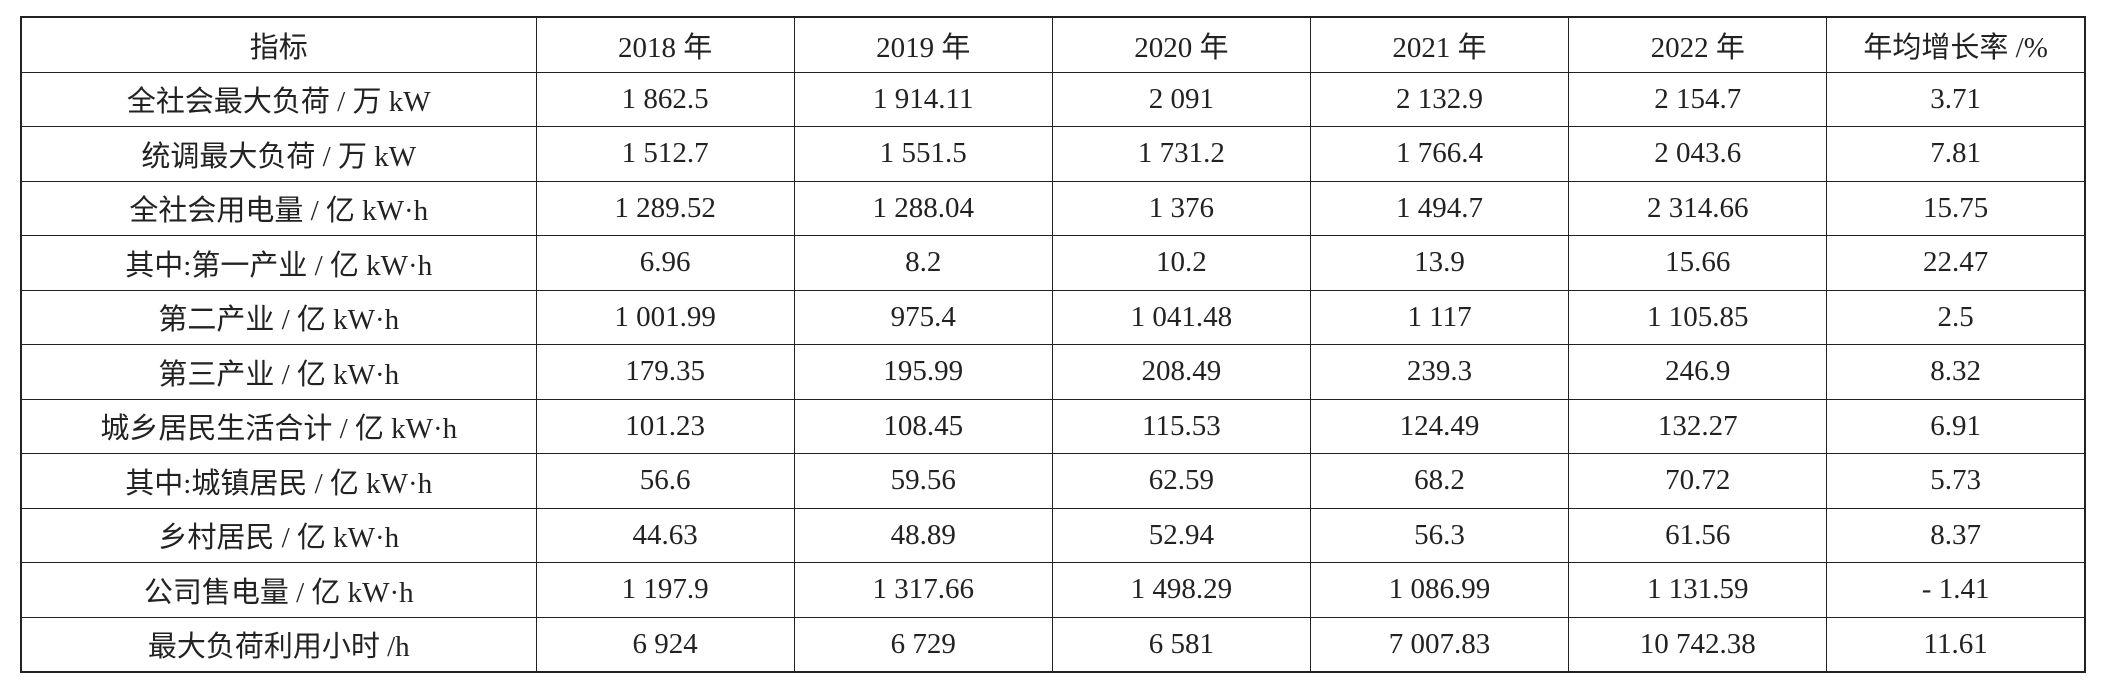 The image size is (2107, 698). I want to click on data-cell: 44.63, so click(665, 535).